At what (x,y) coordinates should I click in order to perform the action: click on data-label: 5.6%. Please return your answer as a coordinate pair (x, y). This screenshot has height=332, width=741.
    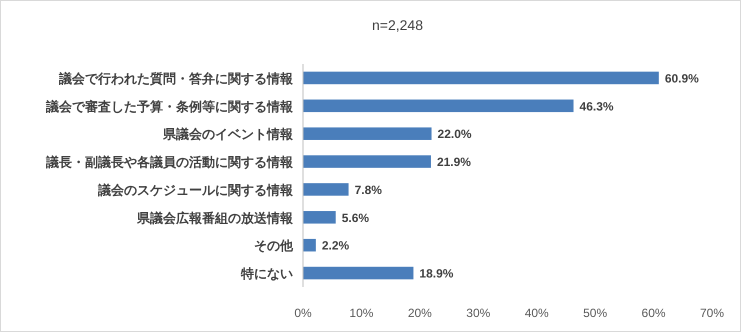
    Looking at the image, I should click on (356, 217).